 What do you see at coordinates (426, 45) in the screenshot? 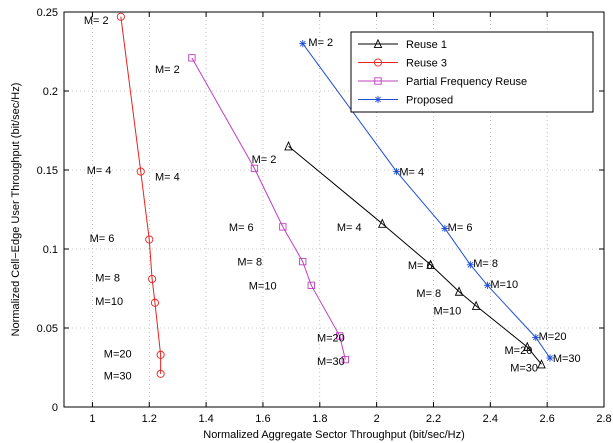
I see `legend-entry: Reuse 1` at bounding box center [426, 45].